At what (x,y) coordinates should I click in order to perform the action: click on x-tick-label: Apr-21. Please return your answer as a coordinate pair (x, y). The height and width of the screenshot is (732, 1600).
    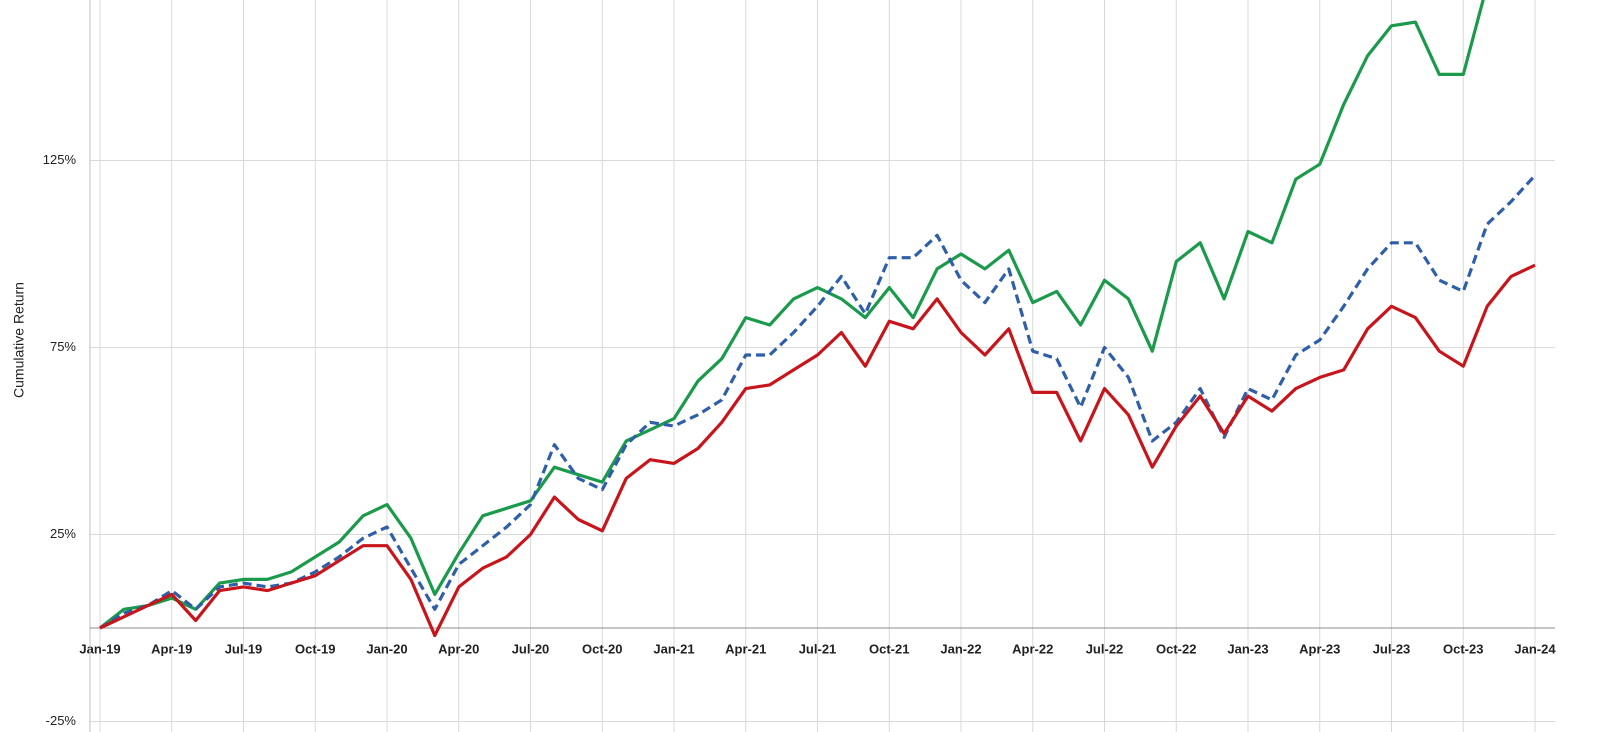
    Looking at the image, I should click on (745, 648).